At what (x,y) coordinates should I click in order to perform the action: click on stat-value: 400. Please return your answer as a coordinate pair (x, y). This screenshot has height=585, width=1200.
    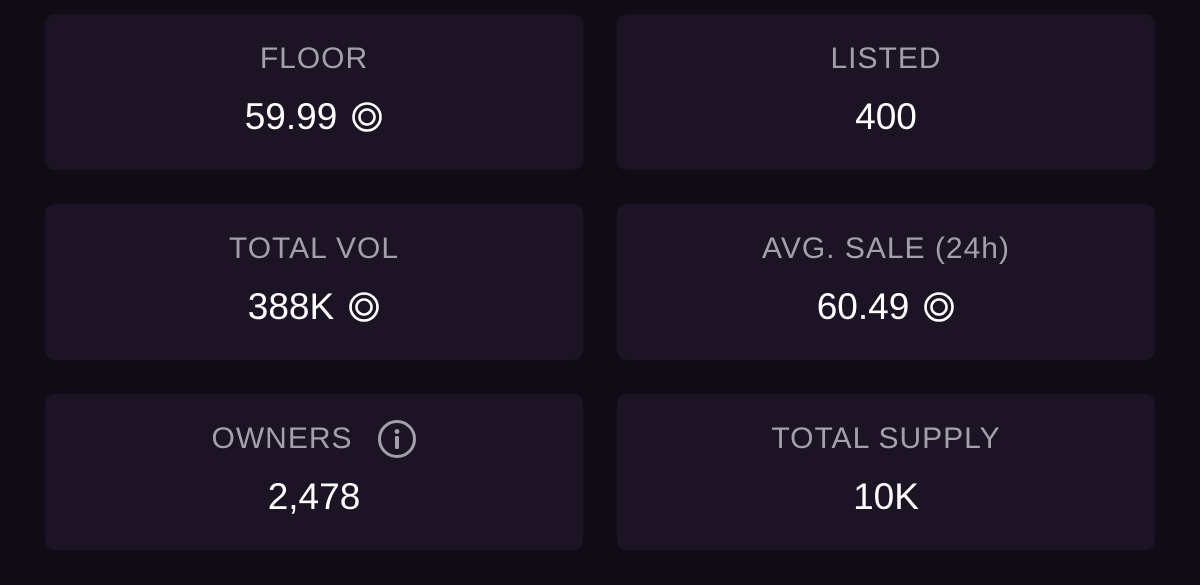
    Looking at the image, I should click on (886, 116).